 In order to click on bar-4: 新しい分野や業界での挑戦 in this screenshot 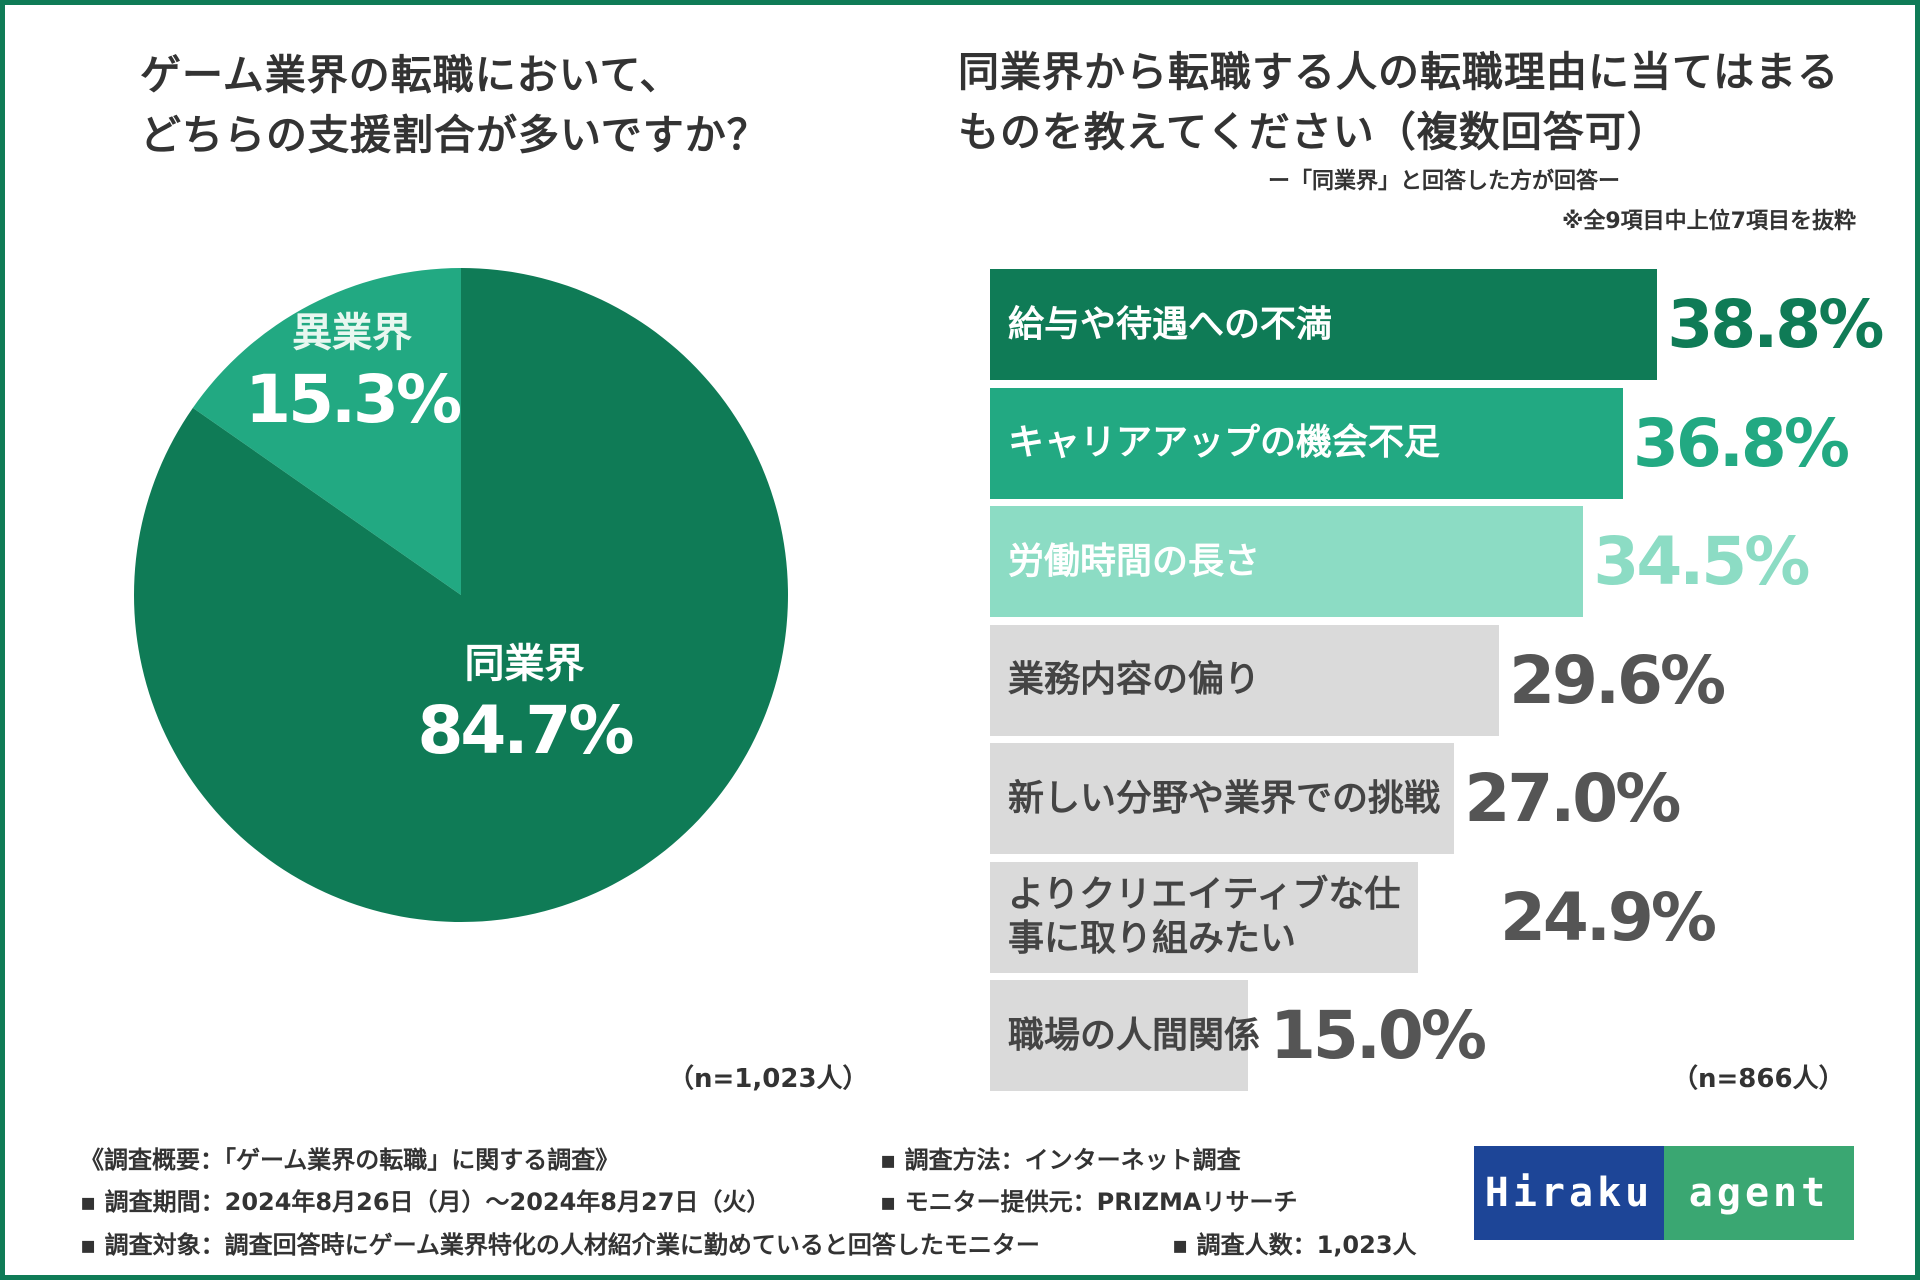, I will do `click(1222, 798)`.